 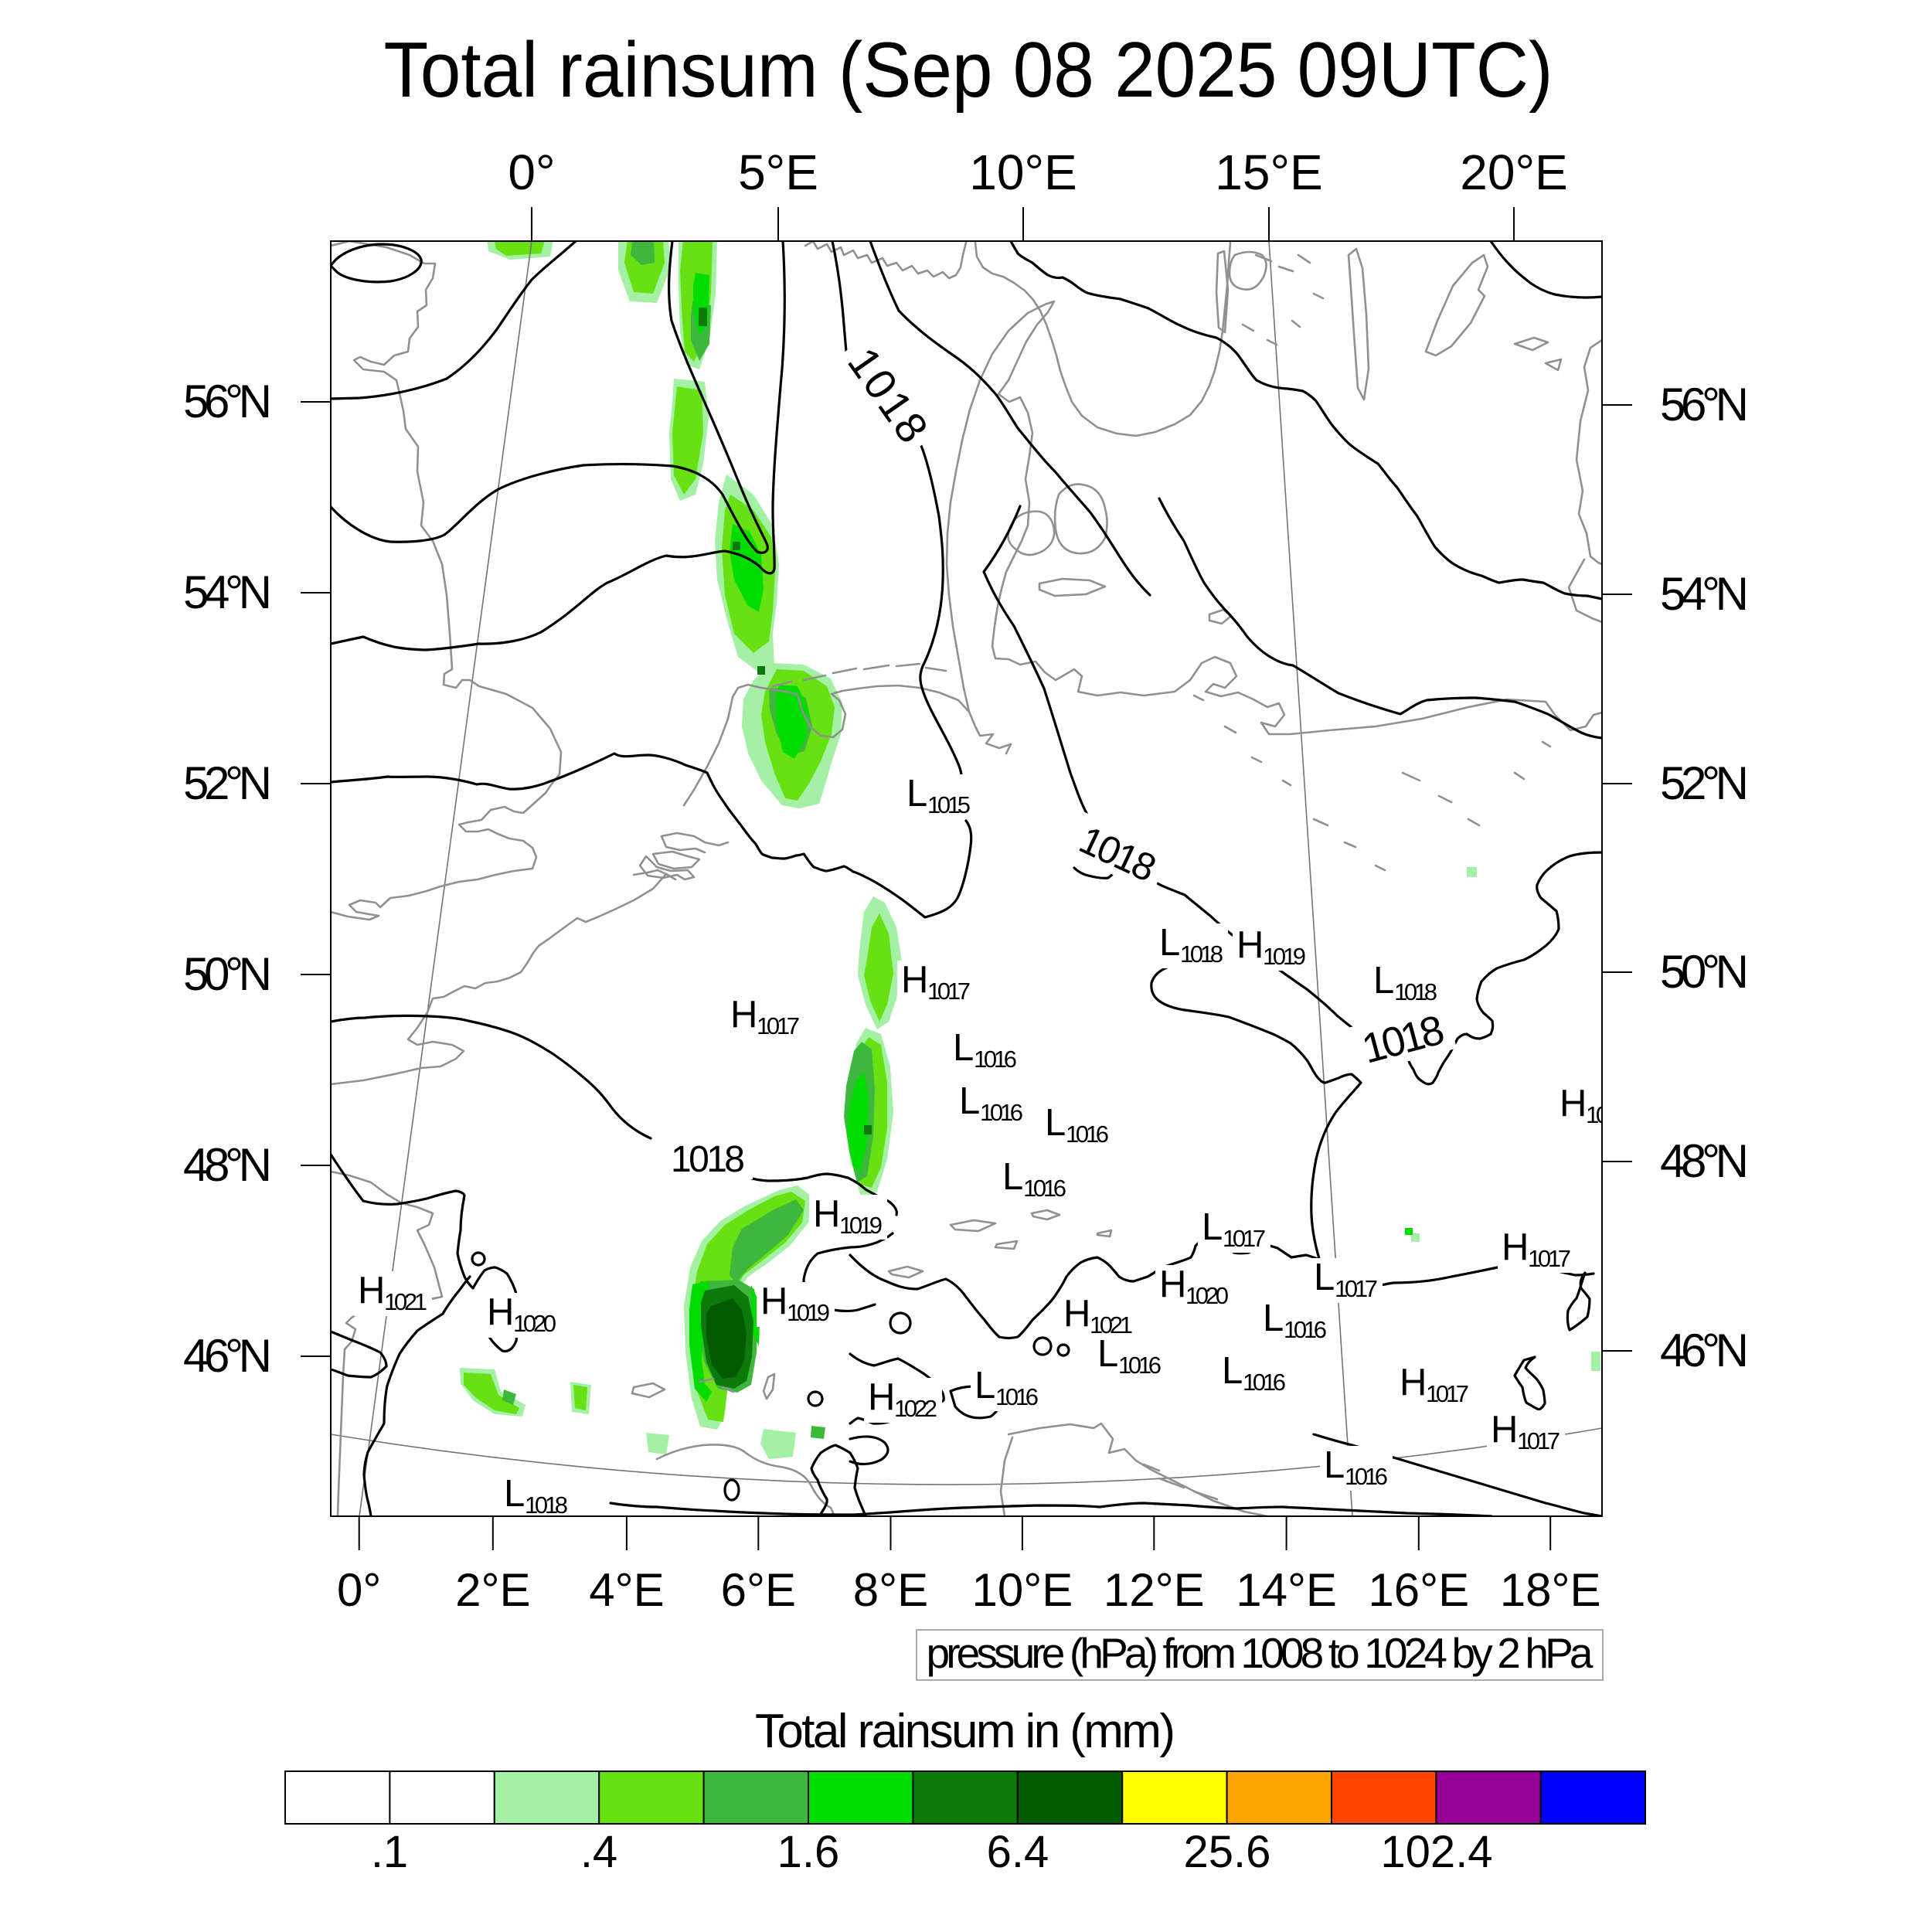 I want to click on svg-text: 18°E, so click(x=1551, y=1590).